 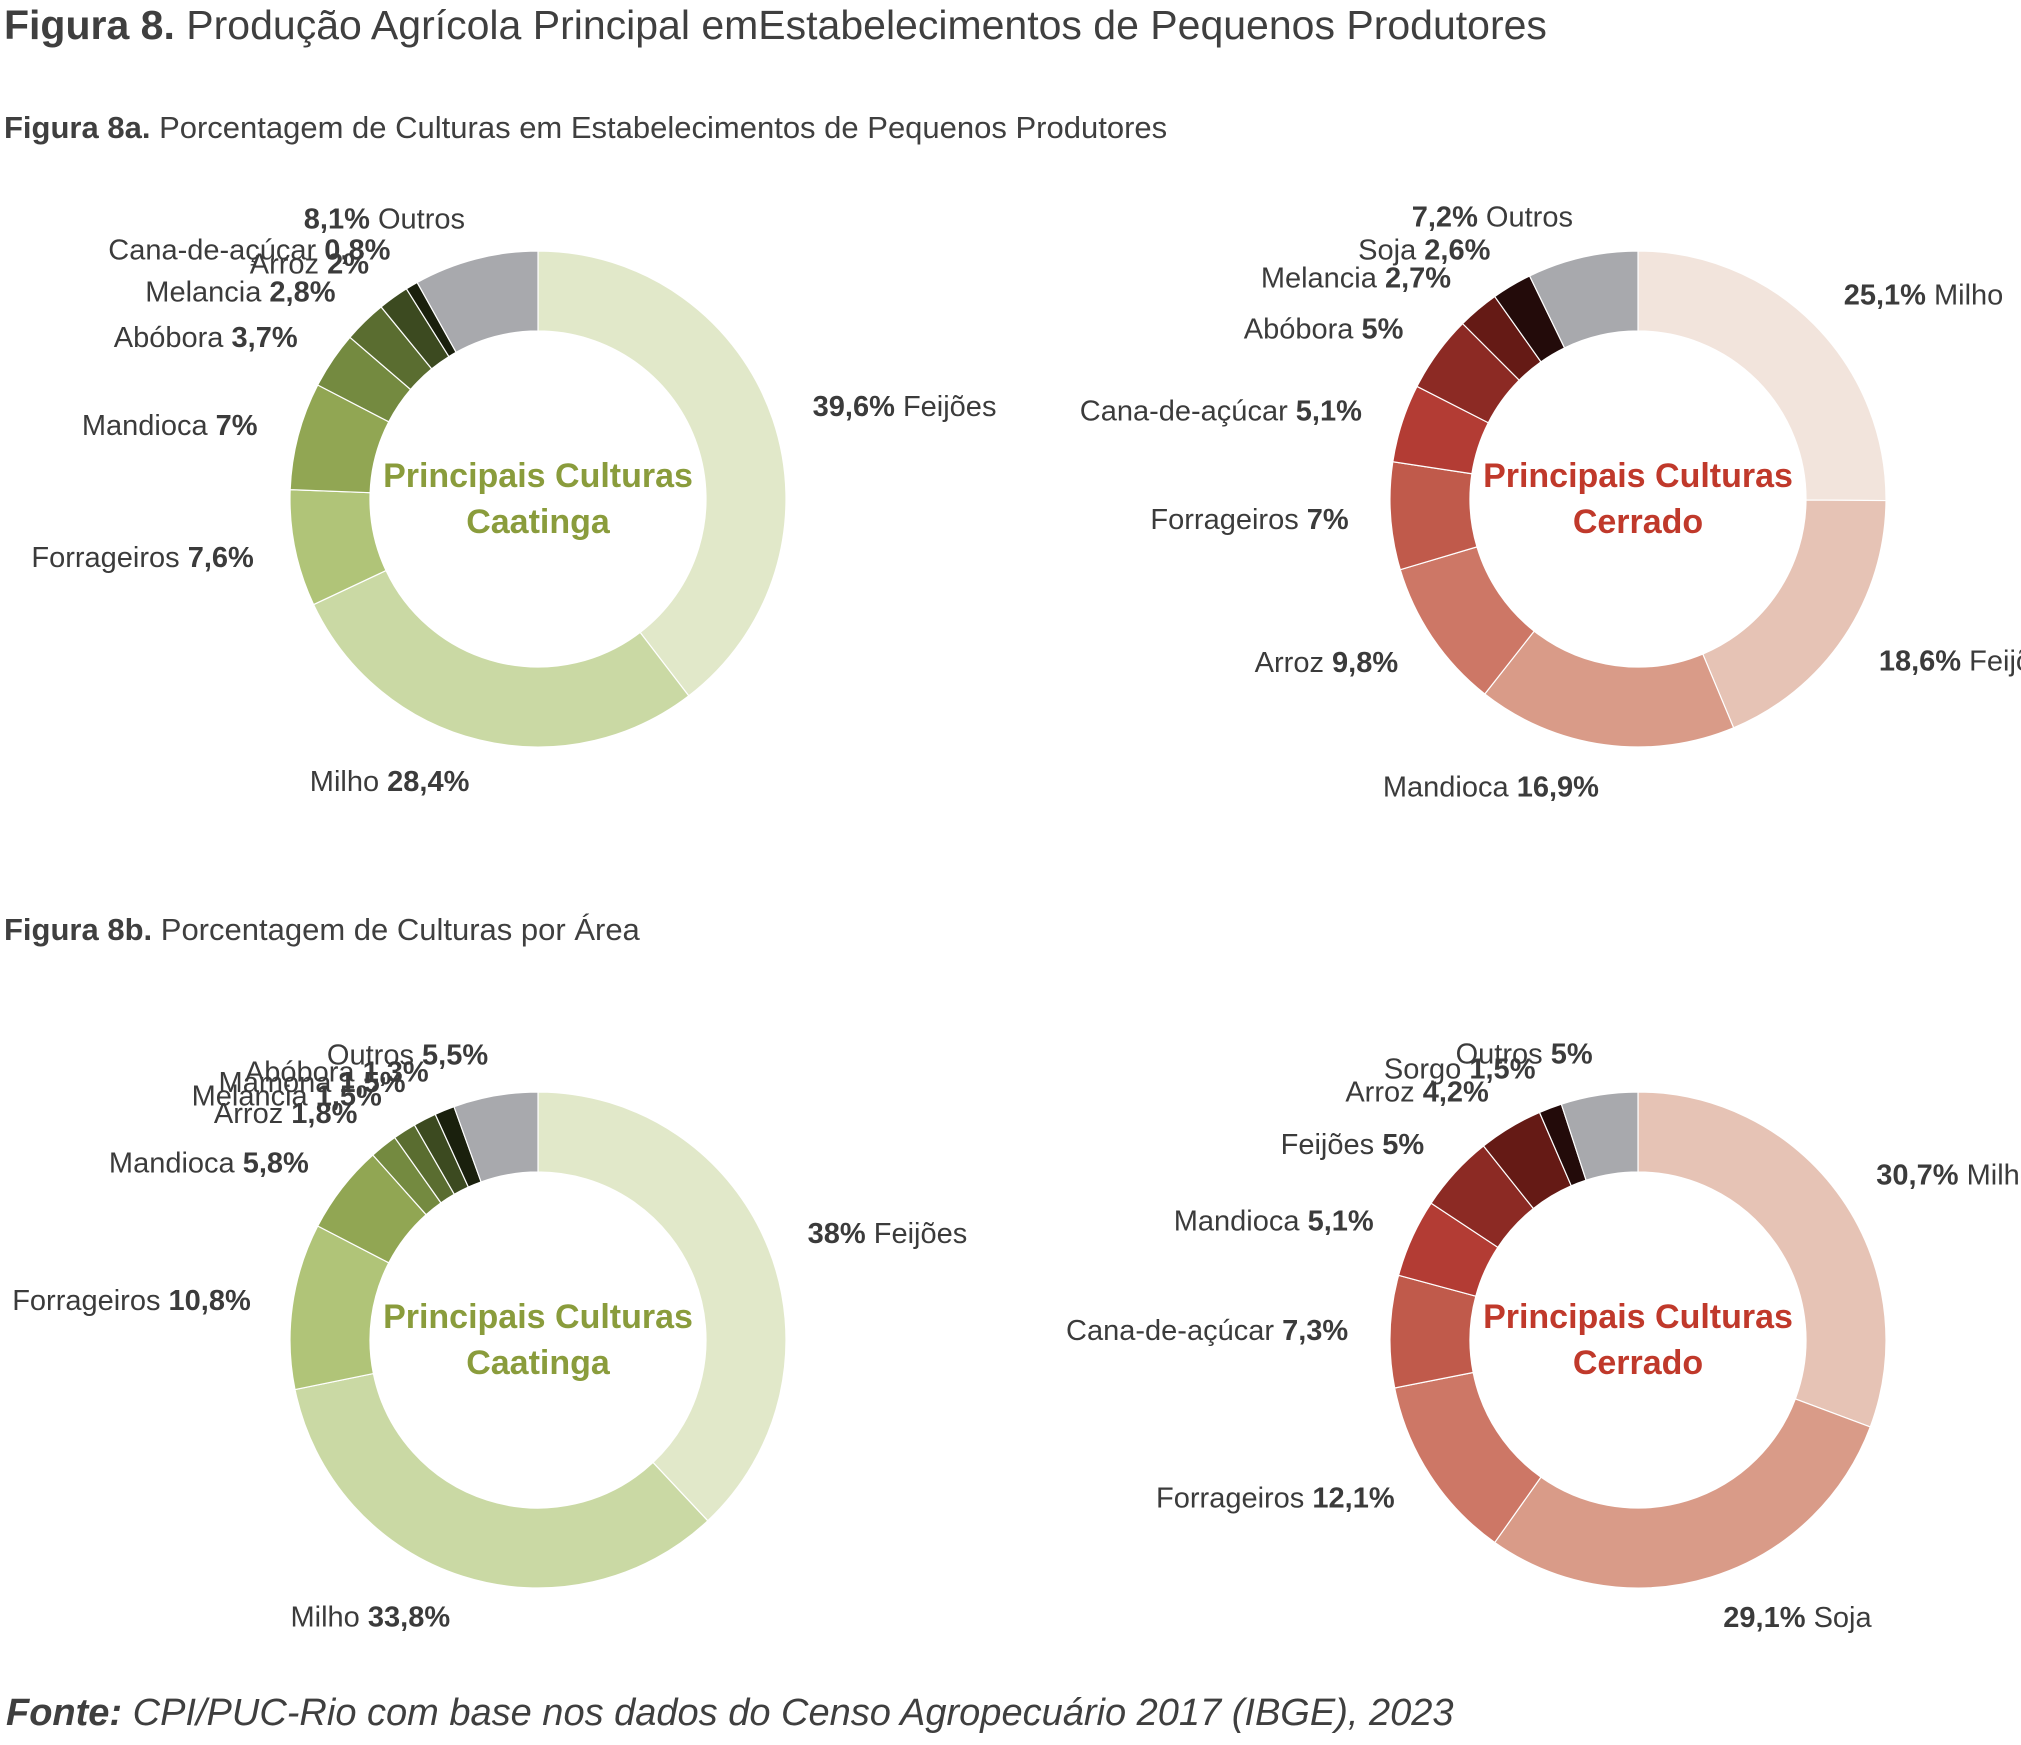 I want to click on donut-1-slice-outros, so click(x=477, y=302).